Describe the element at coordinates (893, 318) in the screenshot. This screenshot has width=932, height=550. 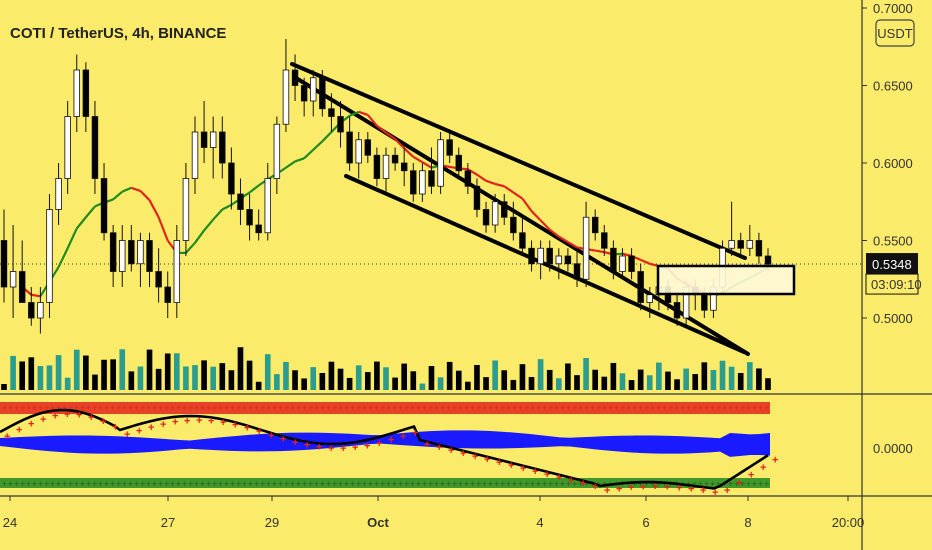
I see `price-tick-label: 0.5000` at that location.